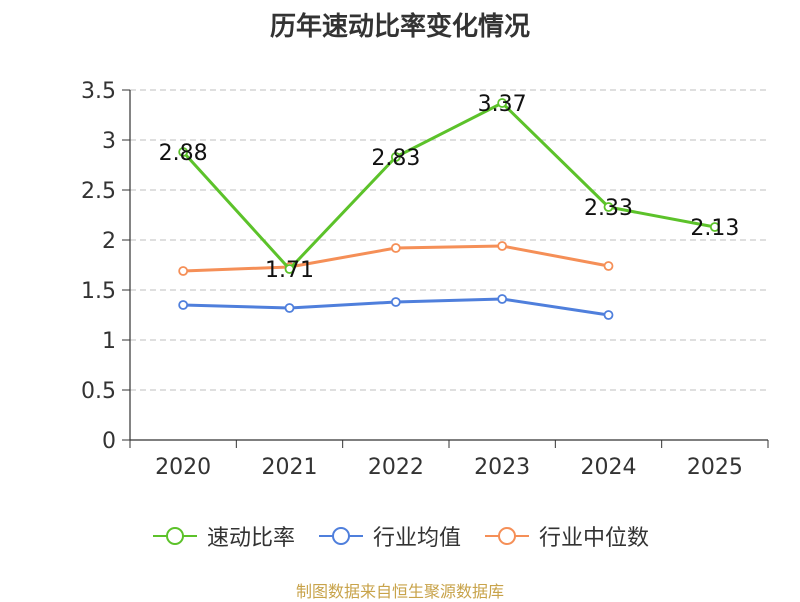 This screenshot has height=602, width=800. I want to click on legend-item-quick-ratio: 速动比率, so click(223, 536).